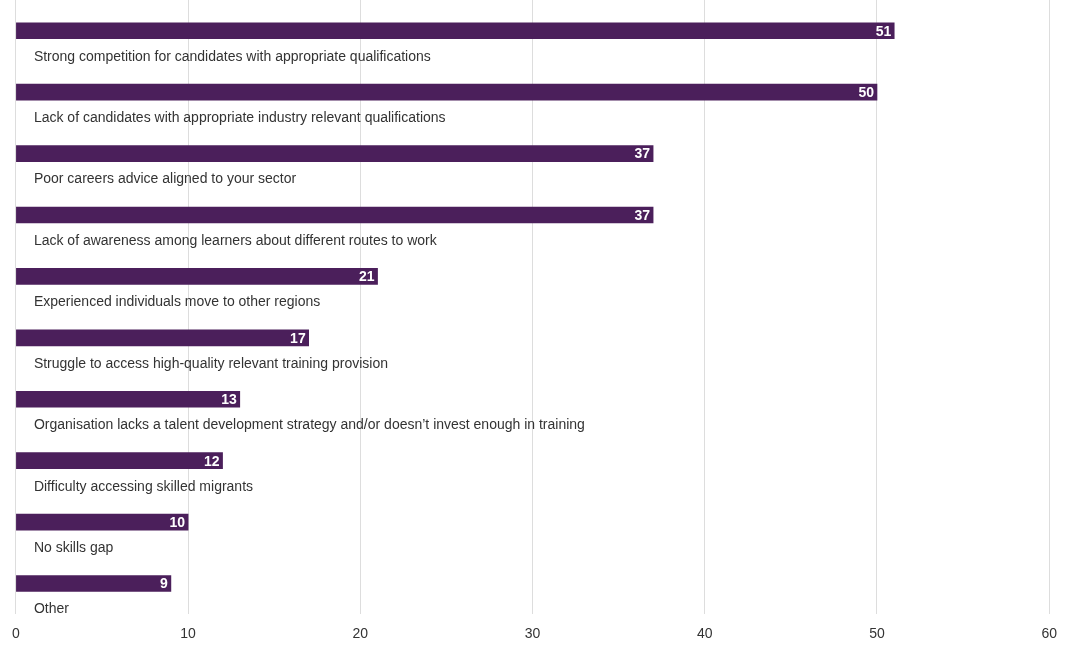 The image size is (1069, 655). I want to click on x-tick-label: 30, so click(532, 633).